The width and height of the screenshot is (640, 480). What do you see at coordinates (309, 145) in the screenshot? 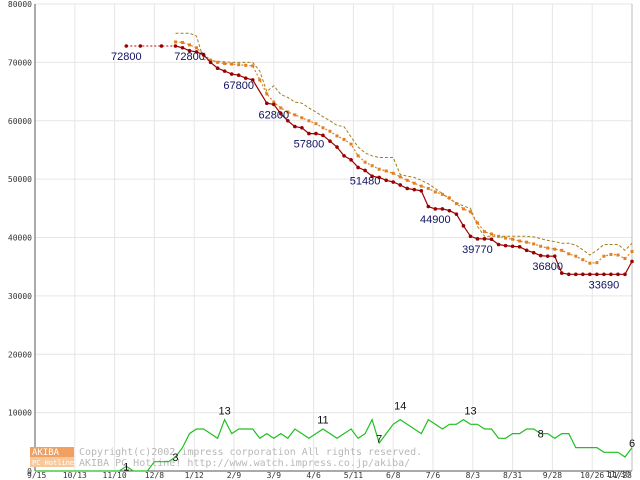
I see `price-data-label: 57800` at bounding box center [309, 145].